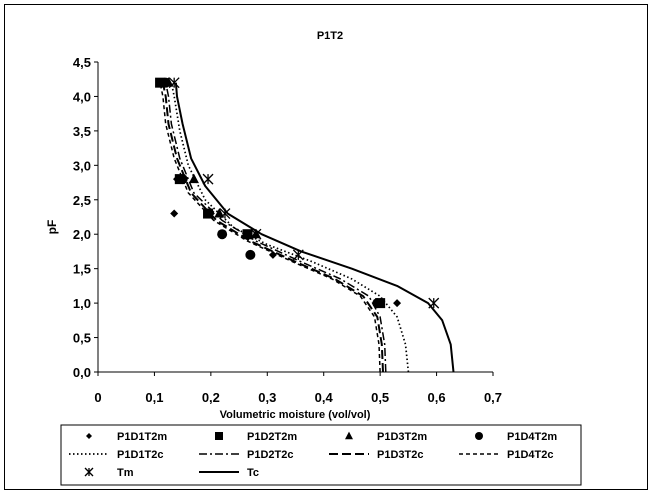 The height and width of the screenshot is (496, 653). Describe the element at coordinates (82, 303) in the screenshot. I see `y-tick-label: 1,0` at that location.